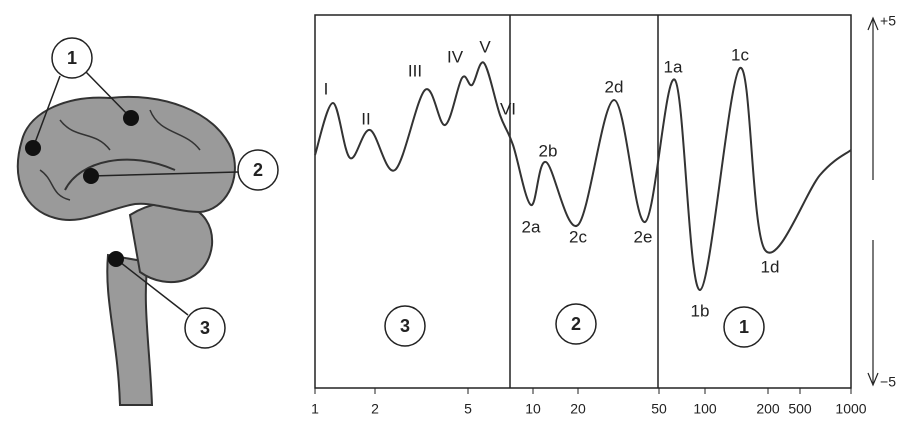 The height and width of the screenshot is (421, 901). What do you see at coordinates (315, 409) in the screenshot?
I see `x-tick-label: 1` at bounding box center [315, 409].